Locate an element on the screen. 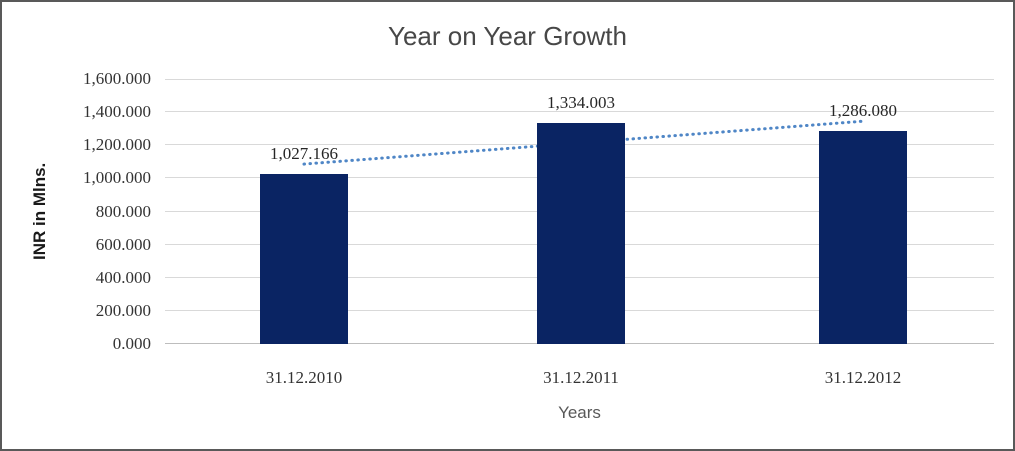  x-axis-tick-label-2012: 31.12.2012 is located at coordinates (863, 377).